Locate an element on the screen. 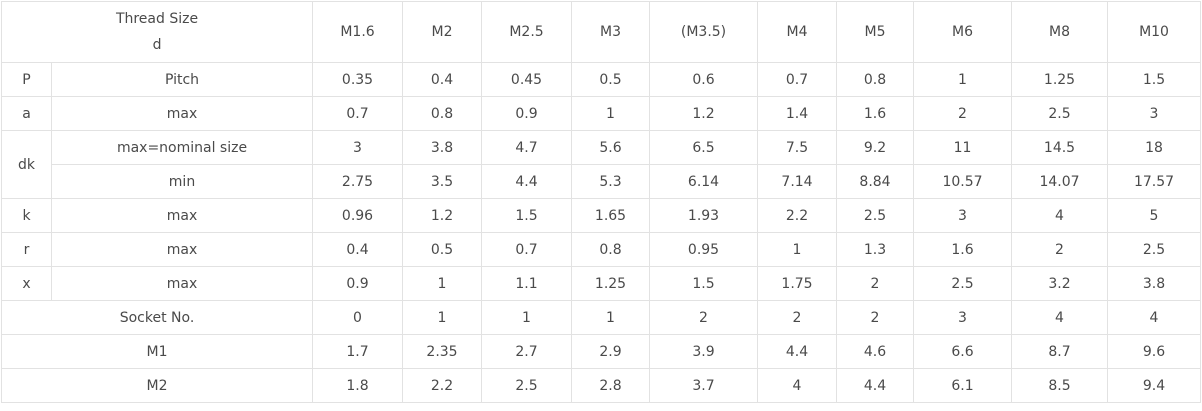 The image size is (1202, 411). table-cell: 3.9 is located at coordinates (704, 351).